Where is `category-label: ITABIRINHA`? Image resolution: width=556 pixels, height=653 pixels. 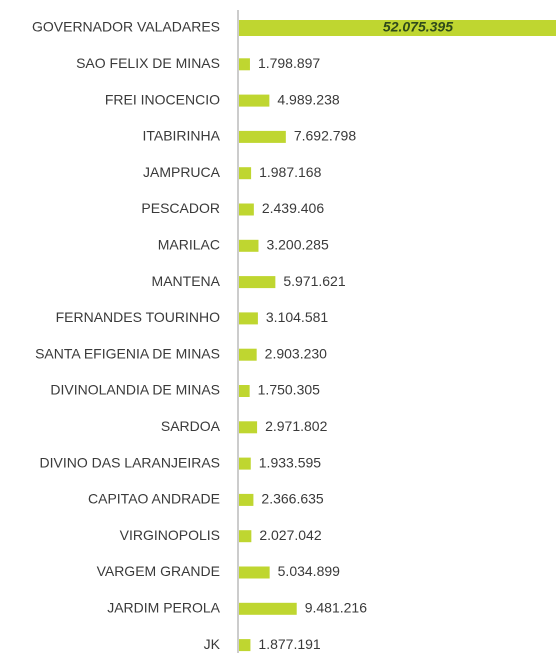
category-label: ITABIRINHA is located at coordinates (181, 136).